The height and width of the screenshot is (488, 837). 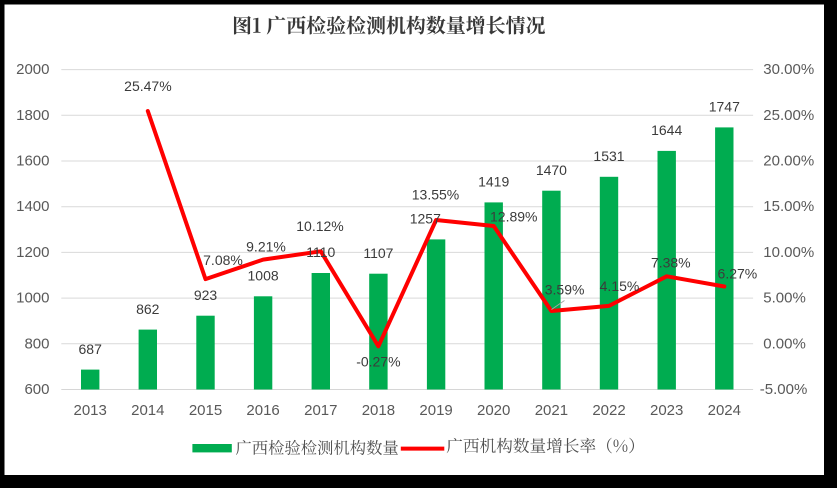 What do you see at coordinates (147, 86) in the screenshot?
I see `svg-text: 25.47%` at bounding box center [147, 86].